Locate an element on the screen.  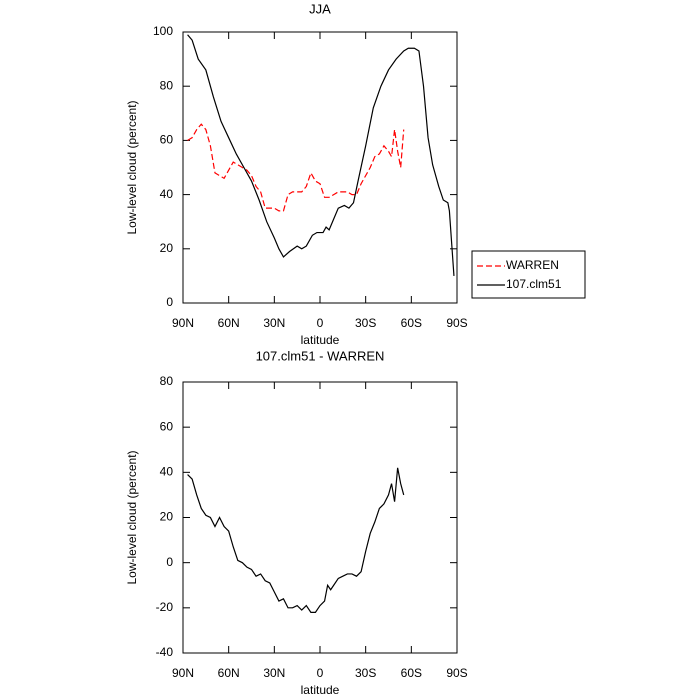
y-tick-label: -20 is located at coordinates (165, 607).